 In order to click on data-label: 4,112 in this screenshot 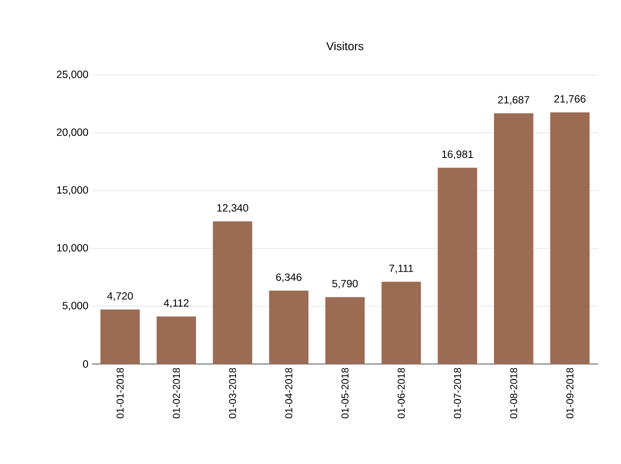, I will do `click(176, 303)`.